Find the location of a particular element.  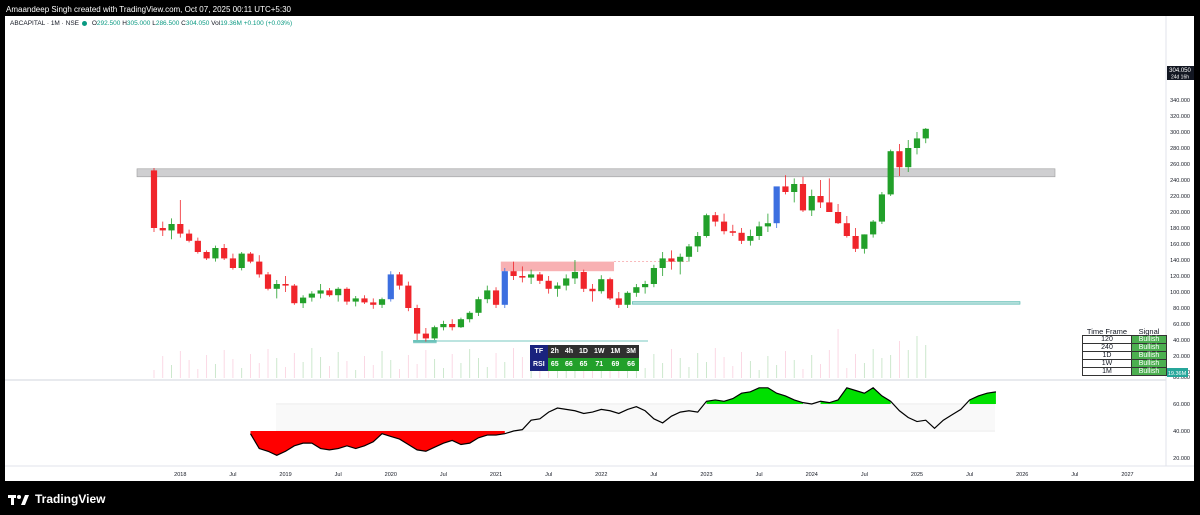

support-zone-lower is located at coordinates (425, 342).